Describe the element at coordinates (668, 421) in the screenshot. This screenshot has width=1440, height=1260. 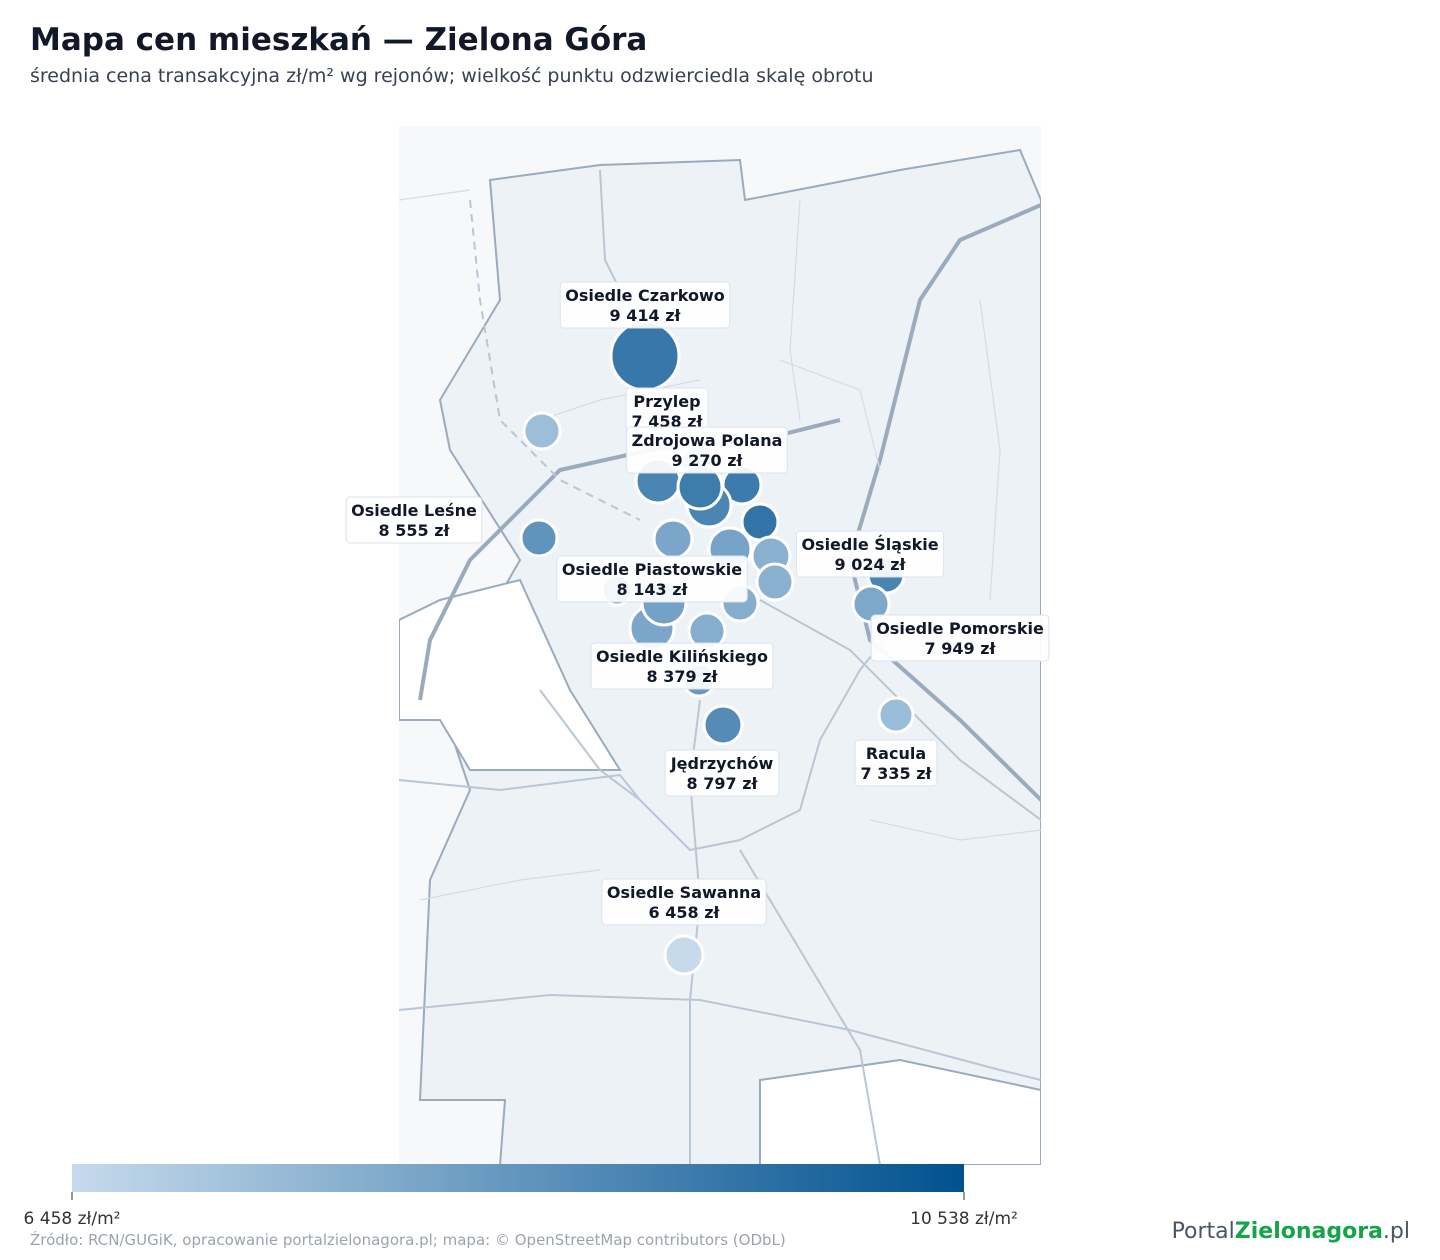
I see `district-price: 7 458 zł` at that location.